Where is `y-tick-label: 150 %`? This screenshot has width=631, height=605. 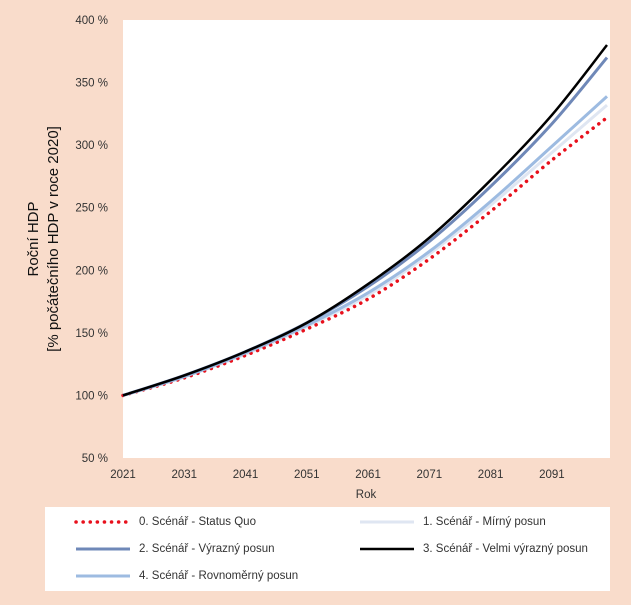 y-tick-label: 150 % is located at coordinates (91, 334).